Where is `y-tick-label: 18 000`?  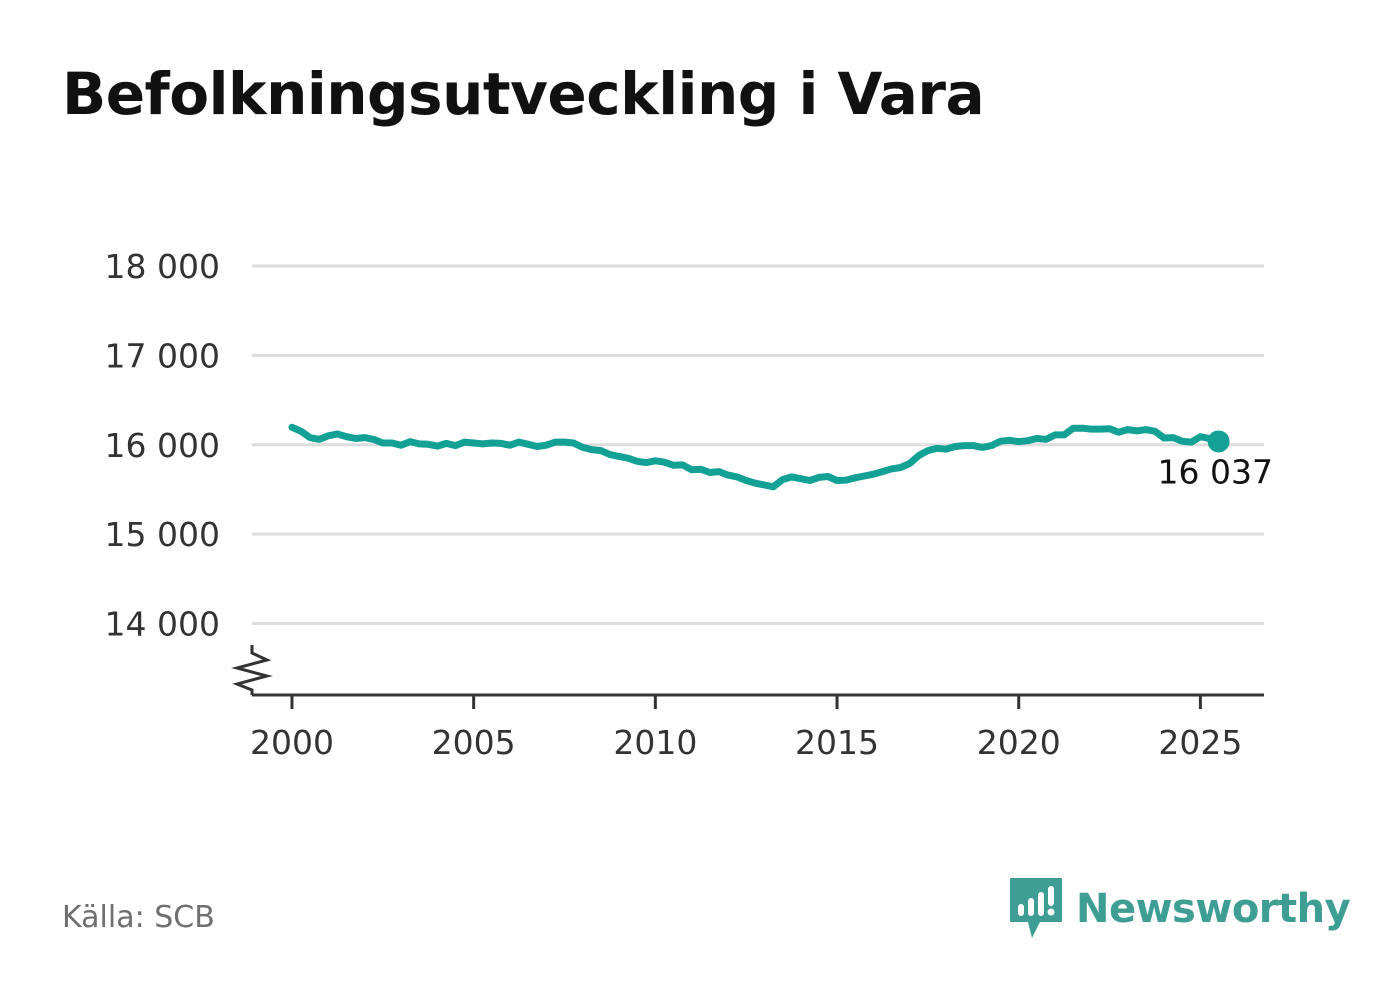
y-tick-label: 18 000 is located at coordinates (162, 266).